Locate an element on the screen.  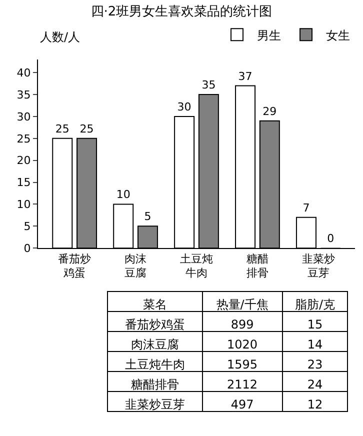
x-tick-label: 韭菜炒豆芽 is located at coordinates (318, 266).